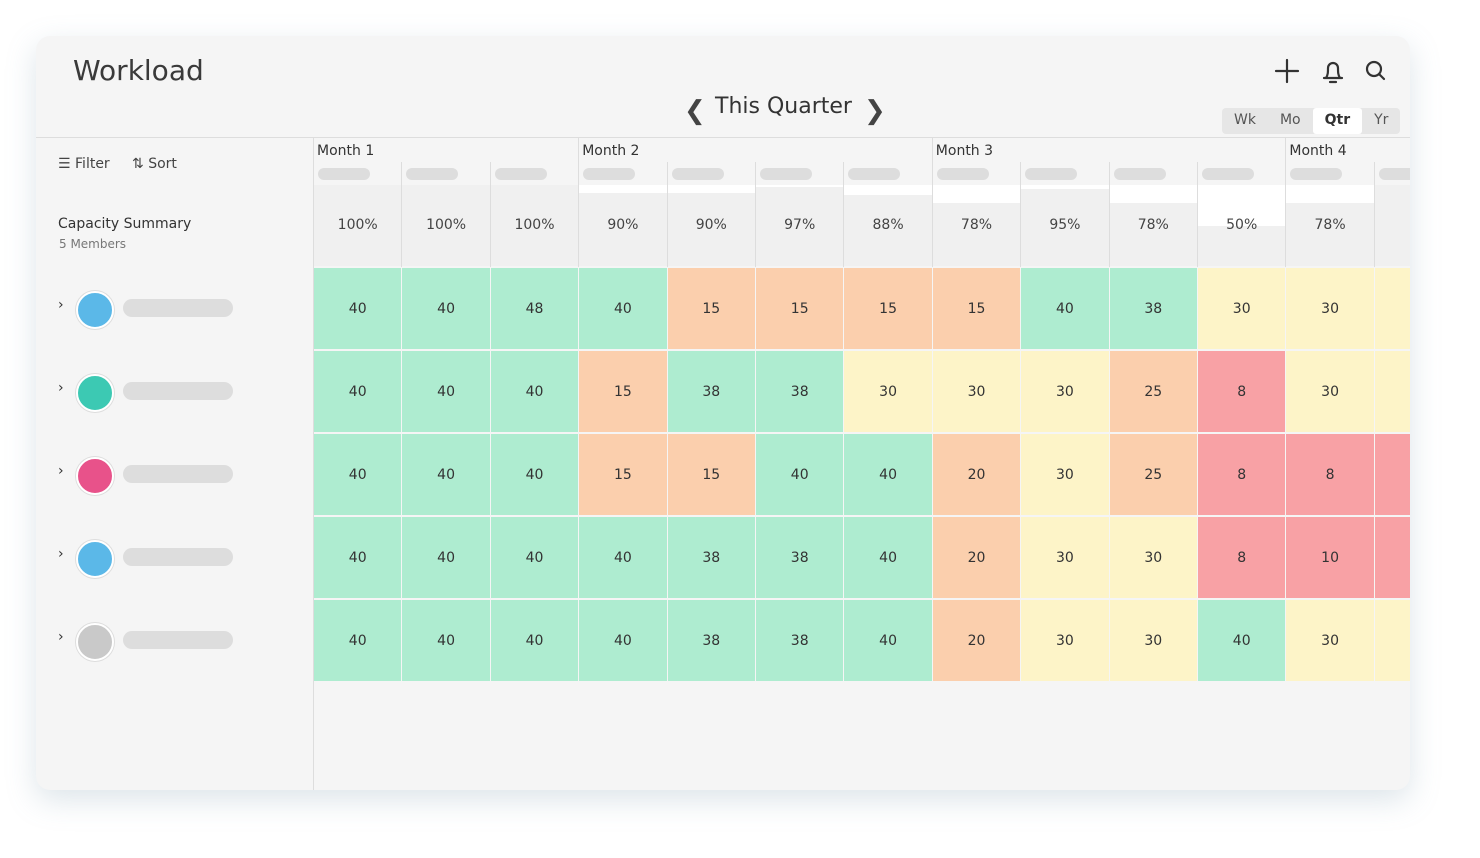 The image size is (1480, 858). I want to click on capacity-cell: 97%, so click(800, 225).